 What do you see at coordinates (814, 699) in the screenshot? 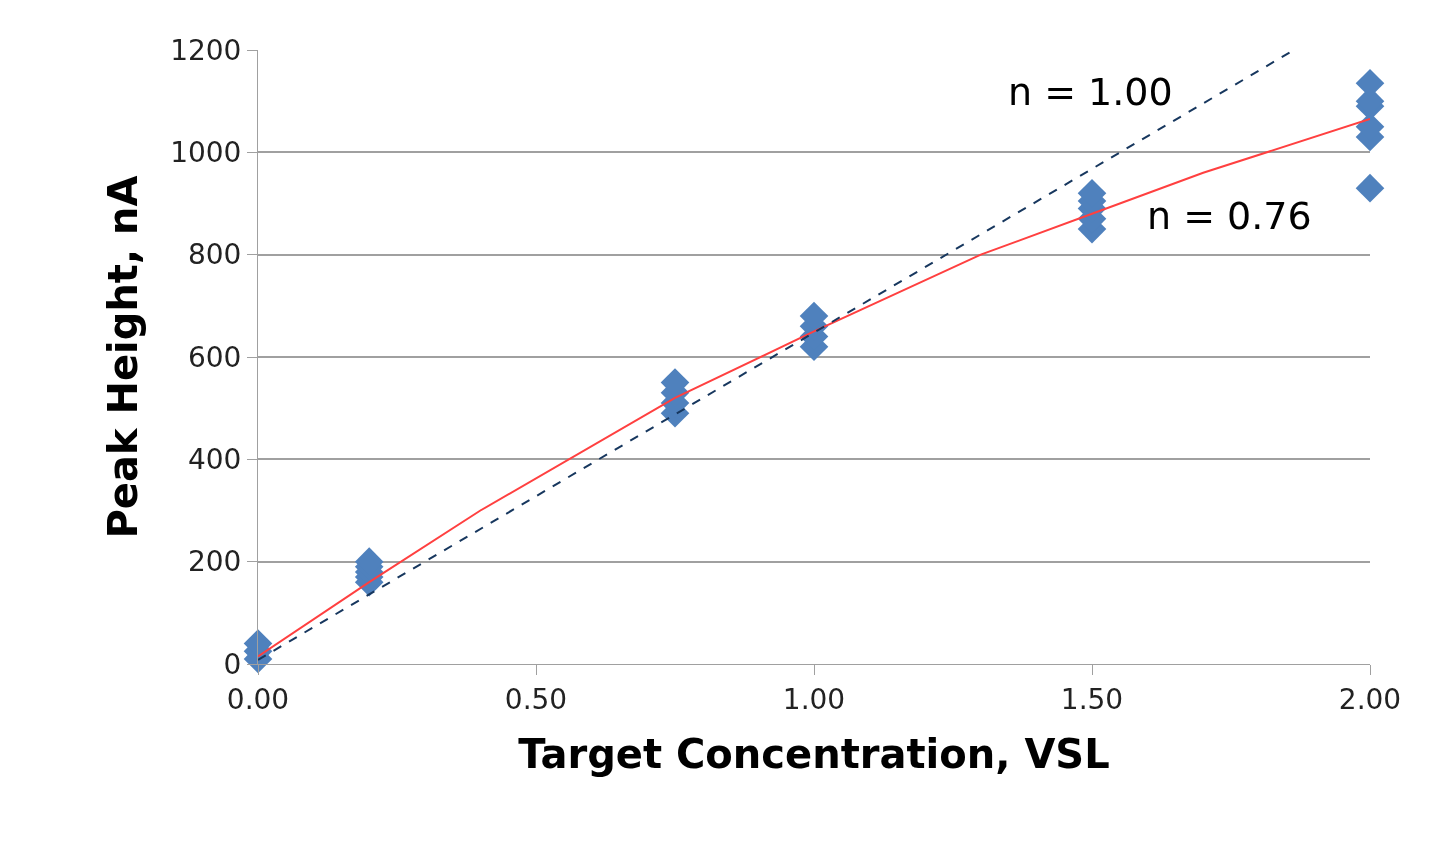
I see `x-tick-label: 1.00` at bounding box center [814, 699].